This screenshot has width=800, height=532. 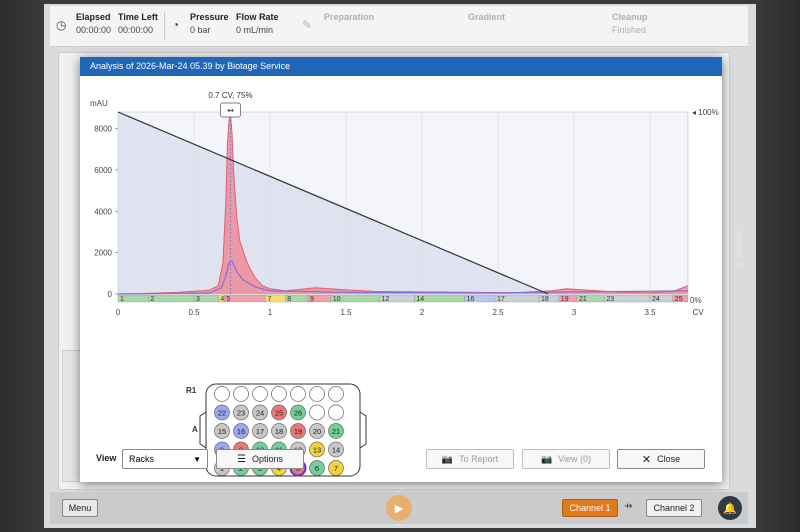 What do you see at coordinates (630, 17) in the screenshot?
I see `cleanup-label: Cleanup` at bounding box center [630, 17].